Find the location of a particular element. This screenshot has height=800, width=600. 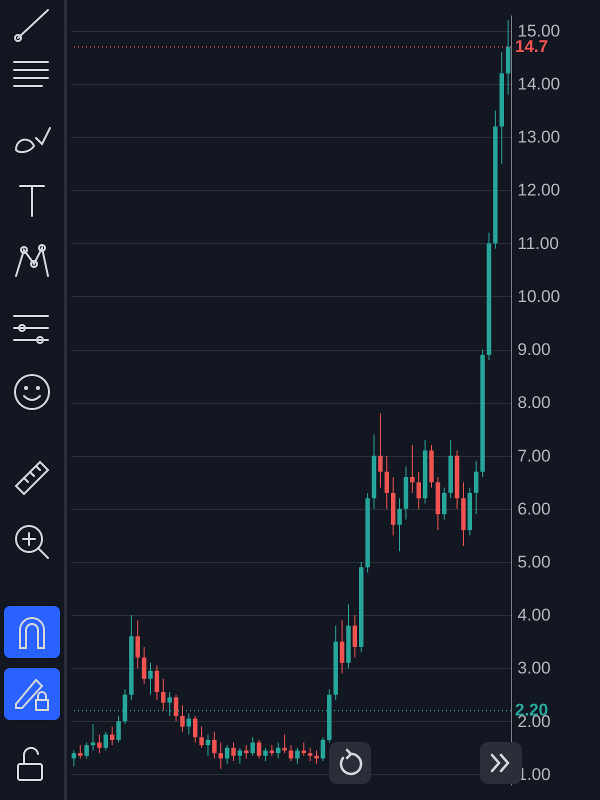

y-tick-label: 7.00 is located at coordinates (534, 456).